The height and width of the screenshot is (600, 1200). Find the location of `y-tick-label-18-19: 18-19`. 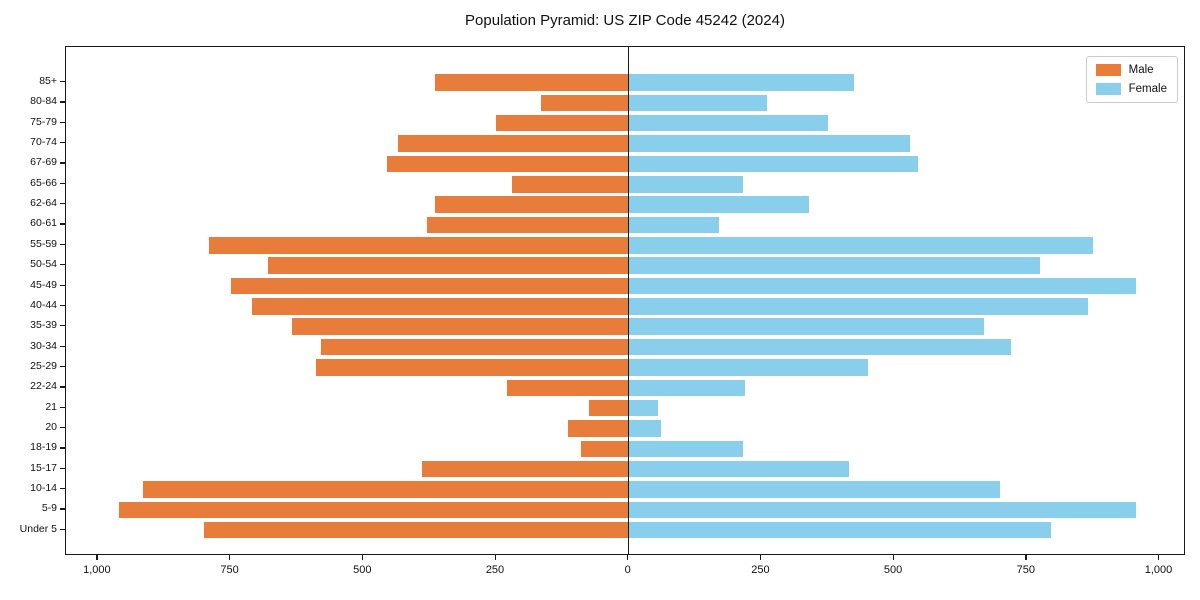

y-tick-label-18-19: 18-19 is located at coordinates (43, 447).